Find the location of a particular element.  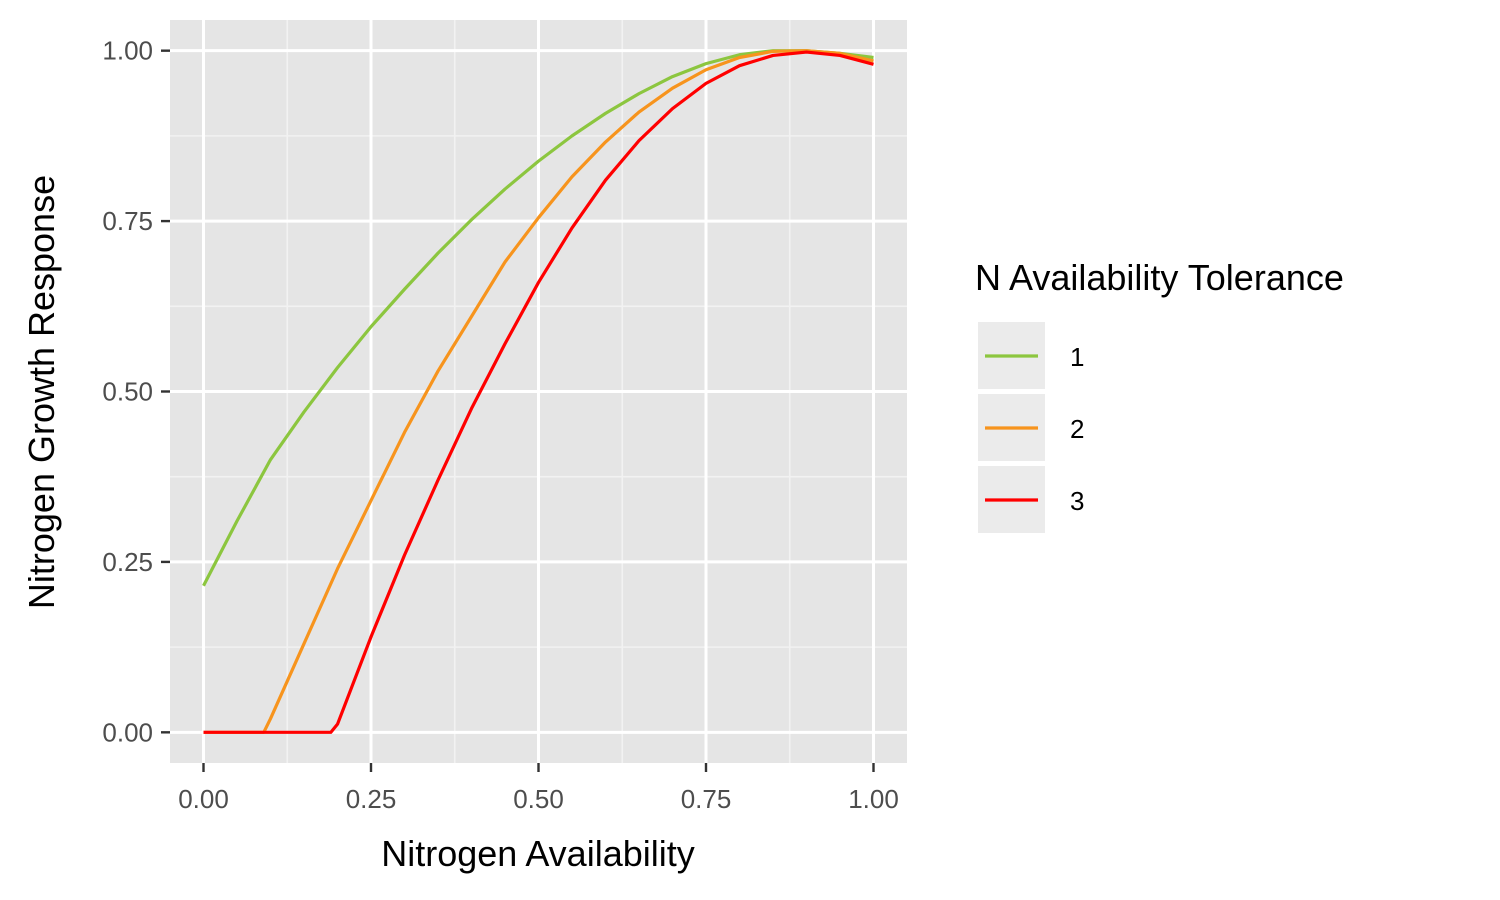

x-tick-label: 0.00 is located at coordinates (203, 799).